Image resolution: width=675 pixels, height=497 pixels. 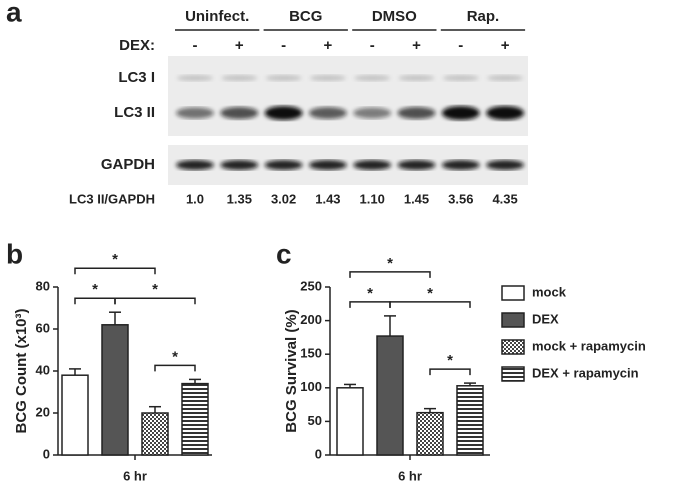 I want to click on y-tick-label: 20, so click(x=43, y=411).